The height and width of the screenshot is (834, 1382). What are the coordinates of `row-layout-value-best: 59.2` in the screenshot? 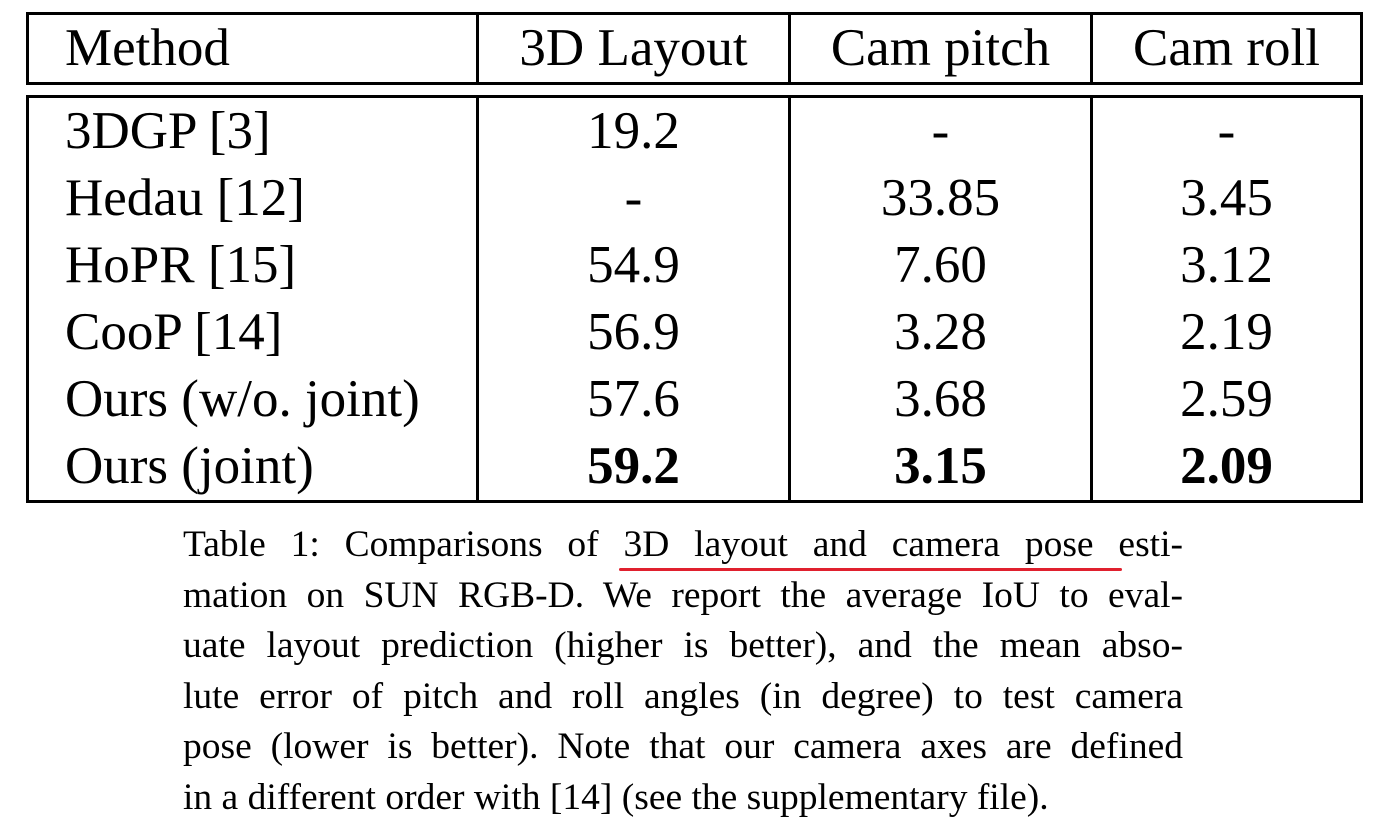 It's located at (633, 468).